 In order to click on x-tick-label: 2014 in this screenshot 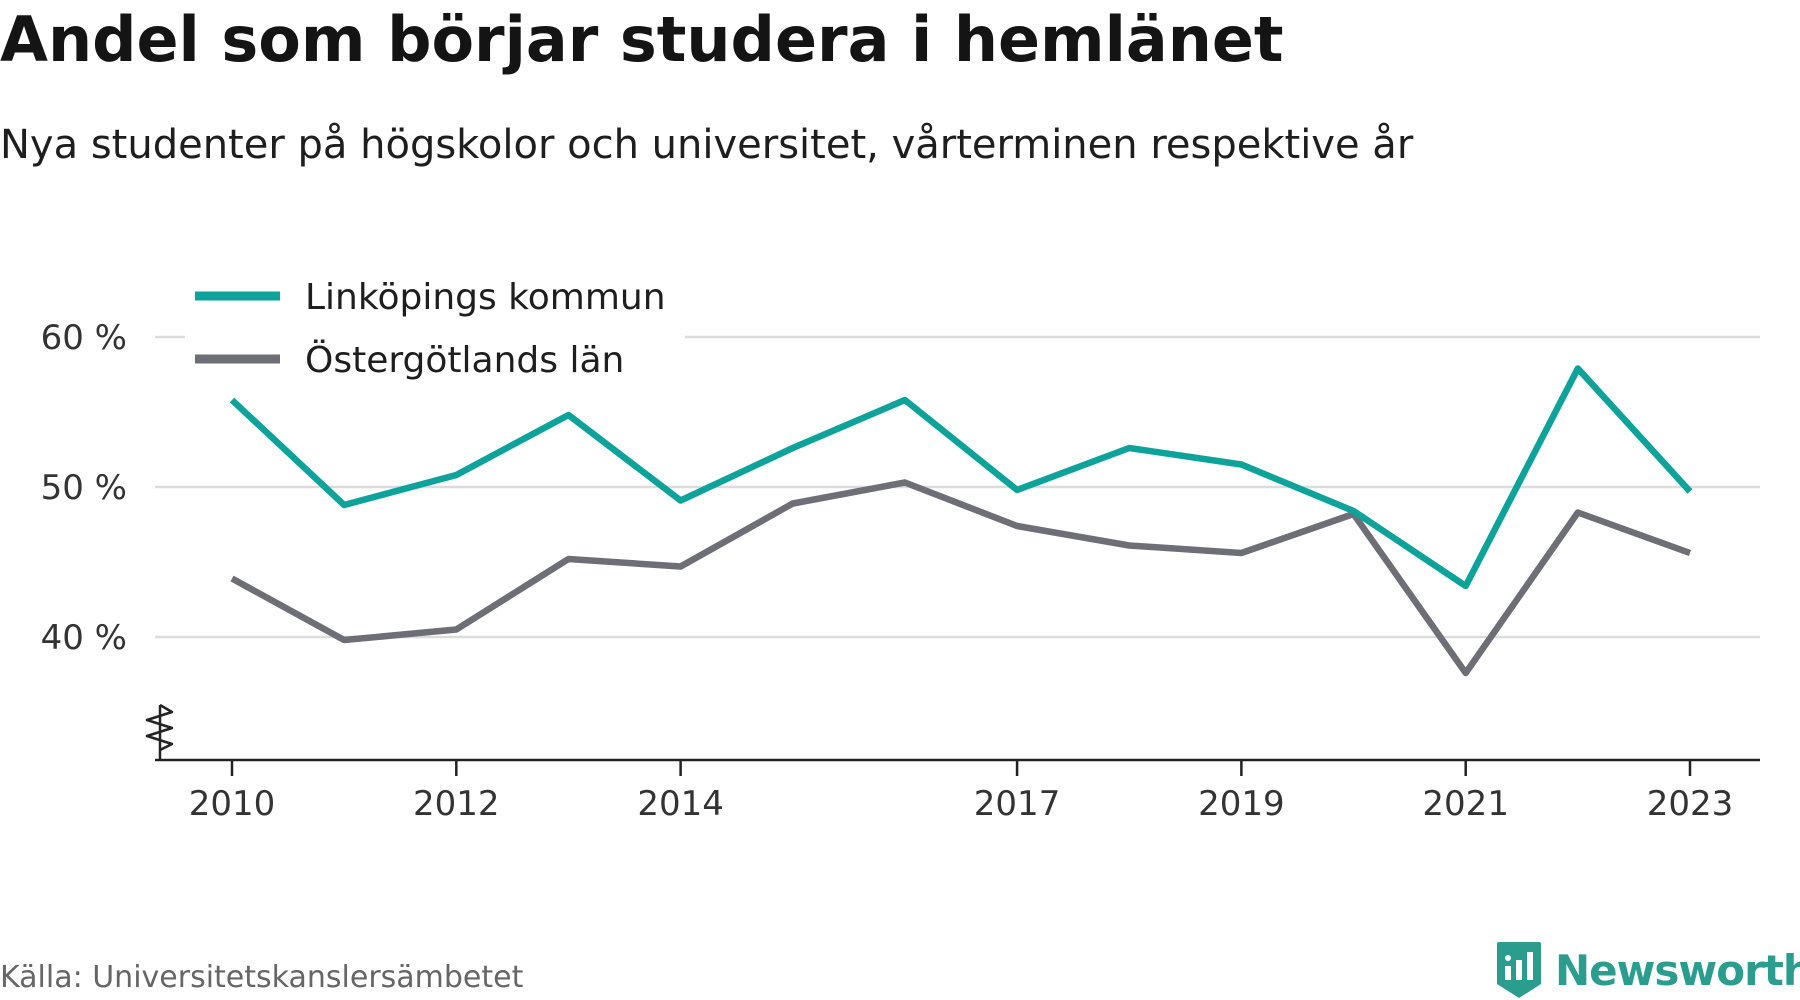, I will do `click(680, 804)`.